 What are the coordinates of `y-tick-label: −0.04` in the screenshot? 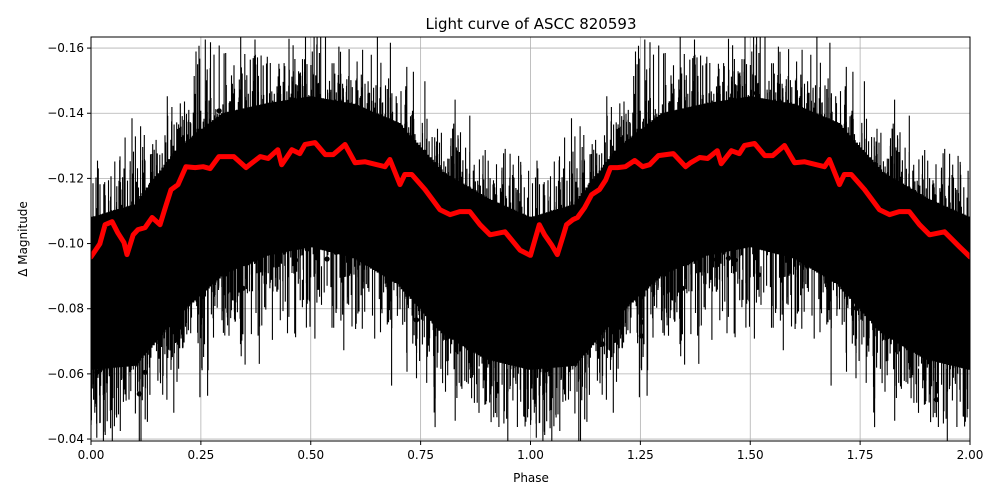 It's located at (65, 439).